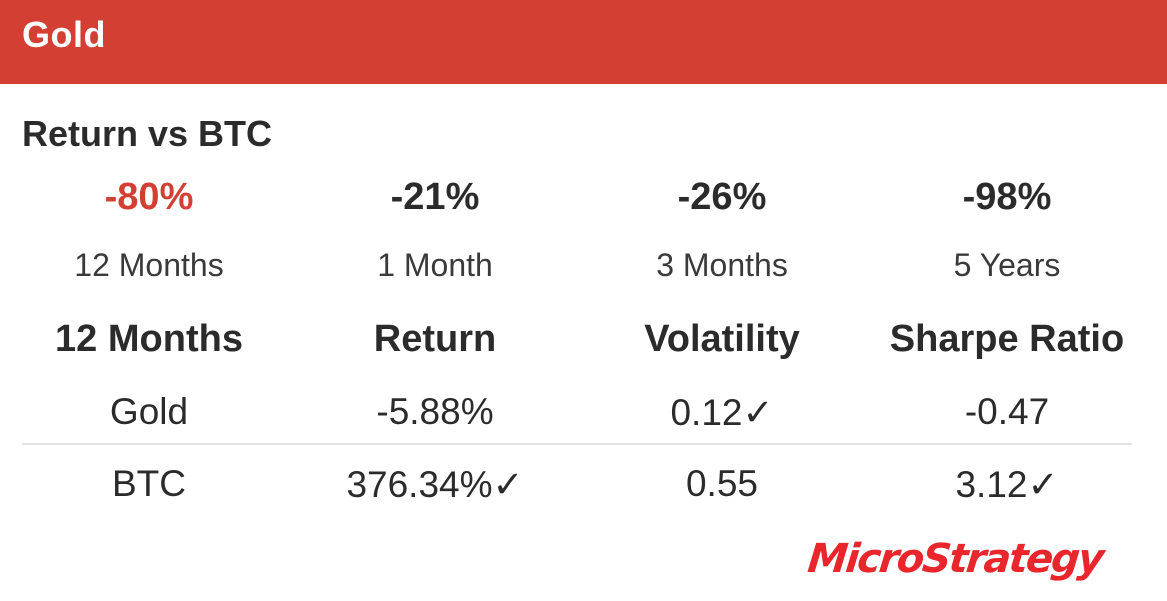  What do you see at coordinates (435, 265) in the screenshot?
I see `return-period-1-month: 1 Month` at bounding box center [435, 265].